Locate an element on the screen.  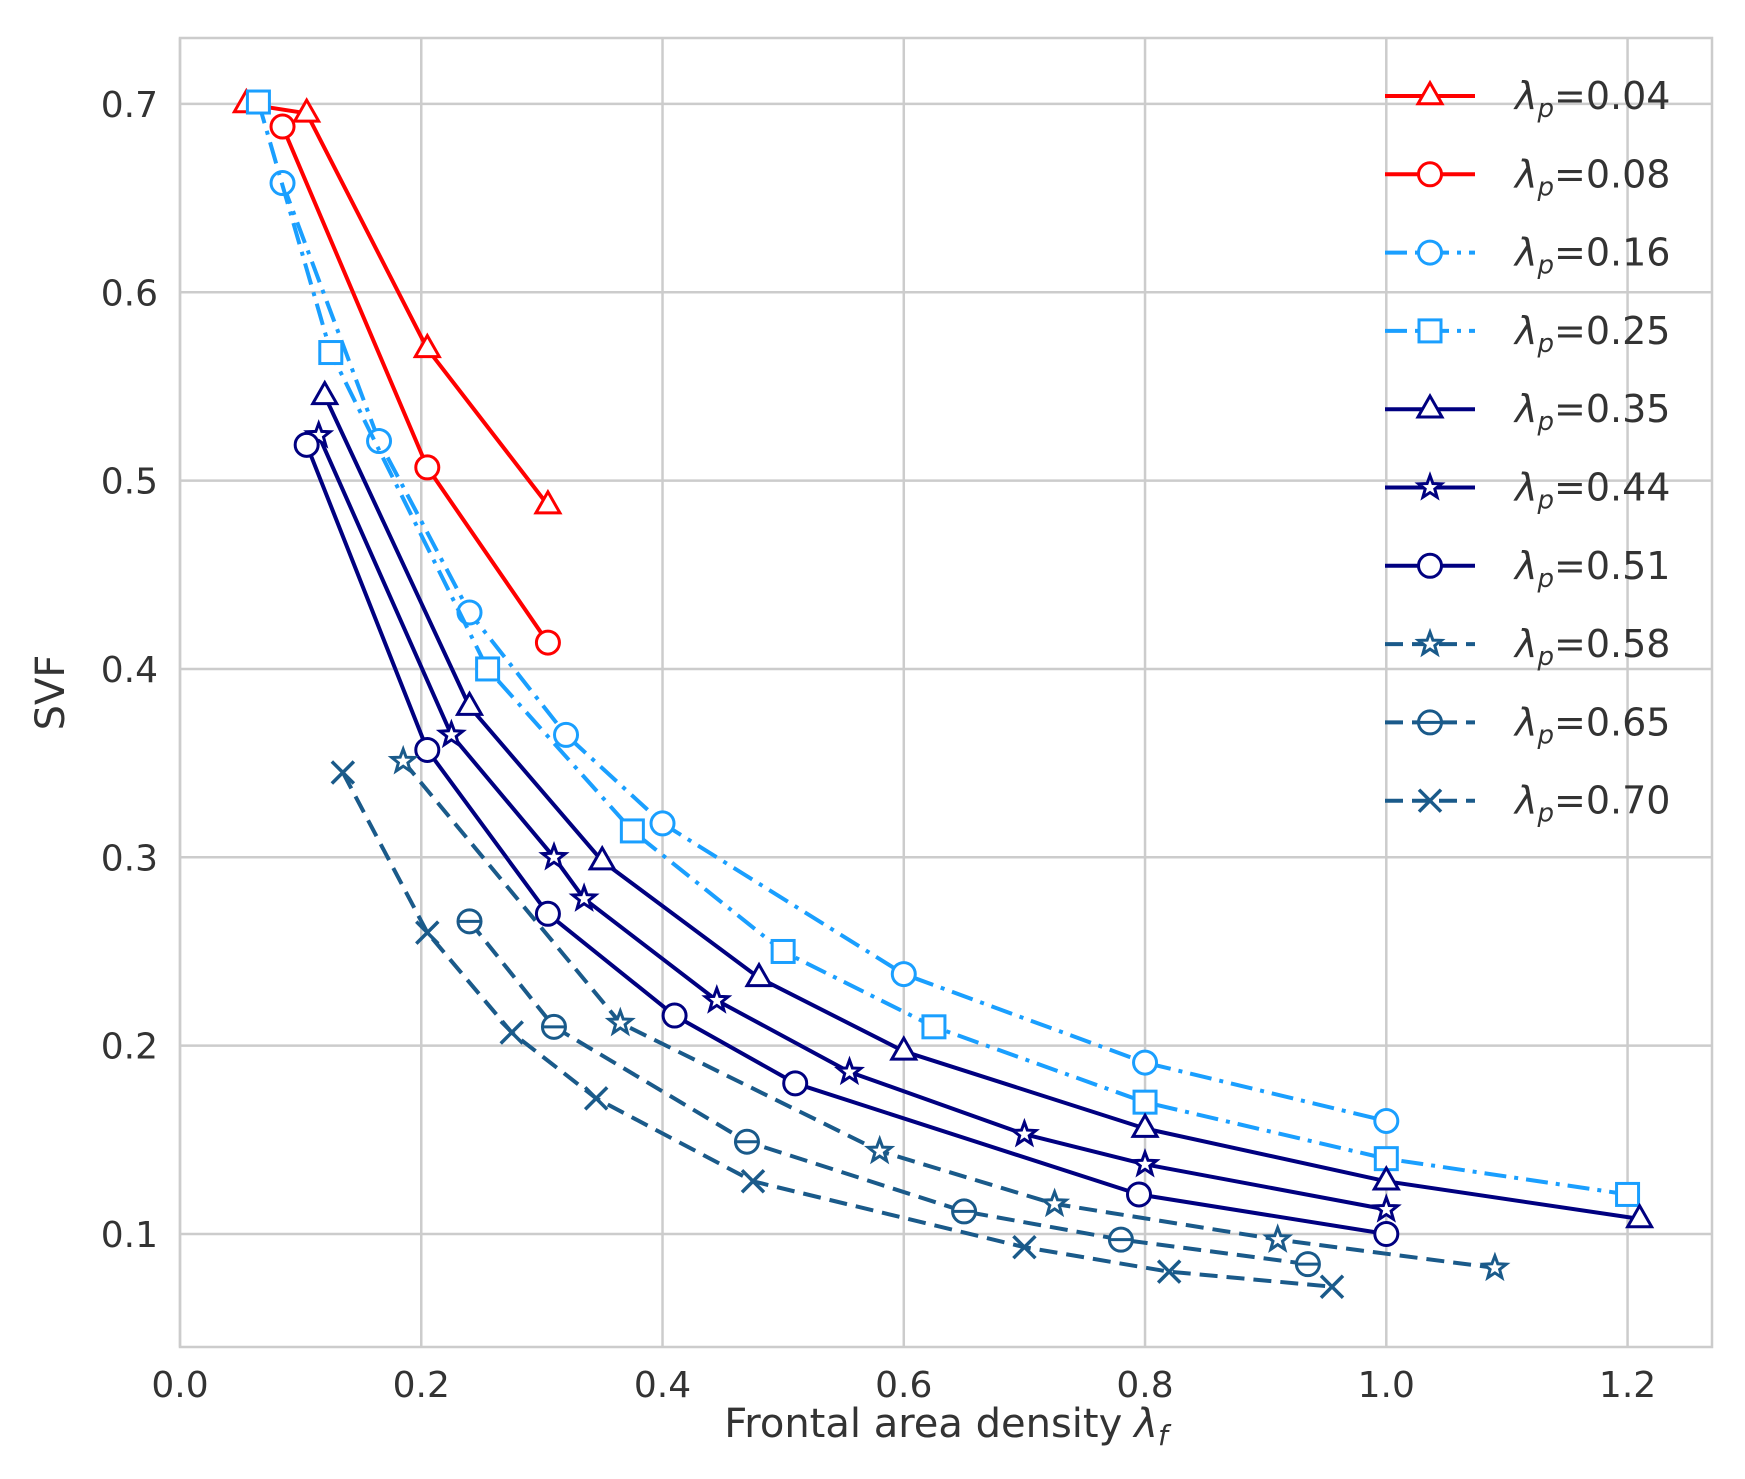
x-tick-label: 0.2 is located at coordinates (421, 1385).